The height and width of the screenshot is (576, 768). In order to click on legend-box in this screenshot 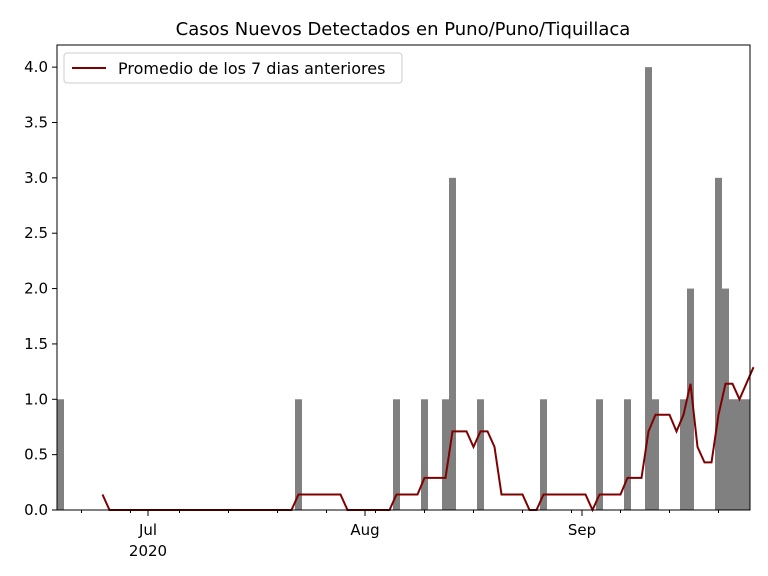, I will do `click(233, 68)`.